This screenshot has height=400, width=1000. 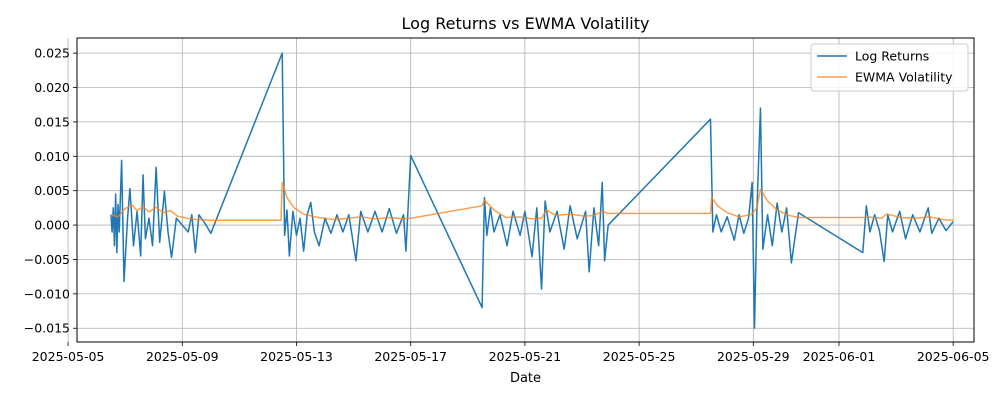 I want to click on legend: Log Returns EWMA Volatility, so click(x=889, y=67).